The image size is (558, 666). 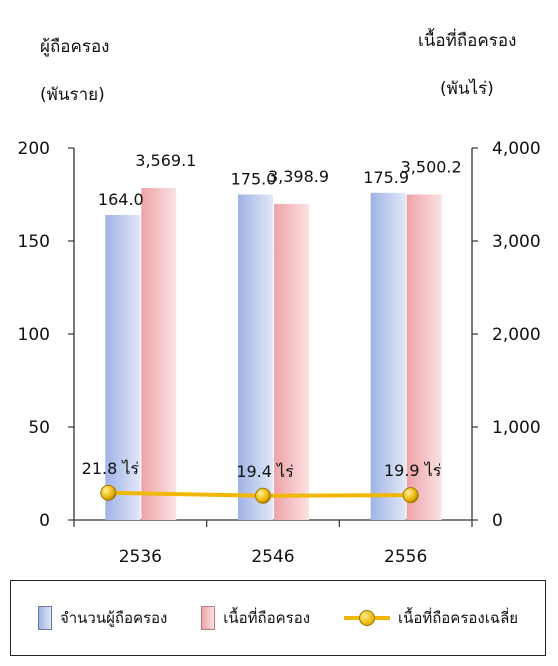 I want to click on data-label-average: 19.4 ไร่, so click(x=265, y=471).